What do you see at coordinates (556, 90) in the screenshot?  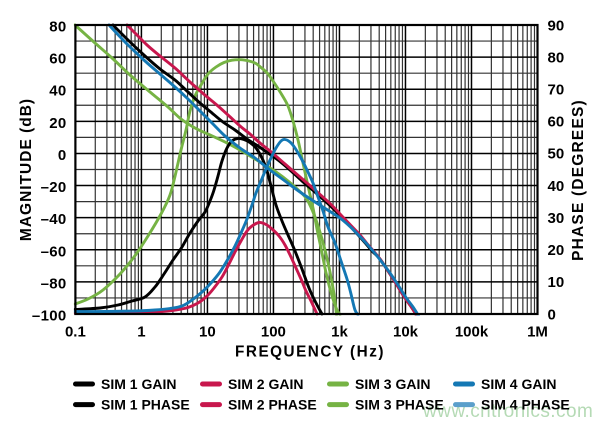 I see `svg-text: 70` at bounding box center [556, 90].